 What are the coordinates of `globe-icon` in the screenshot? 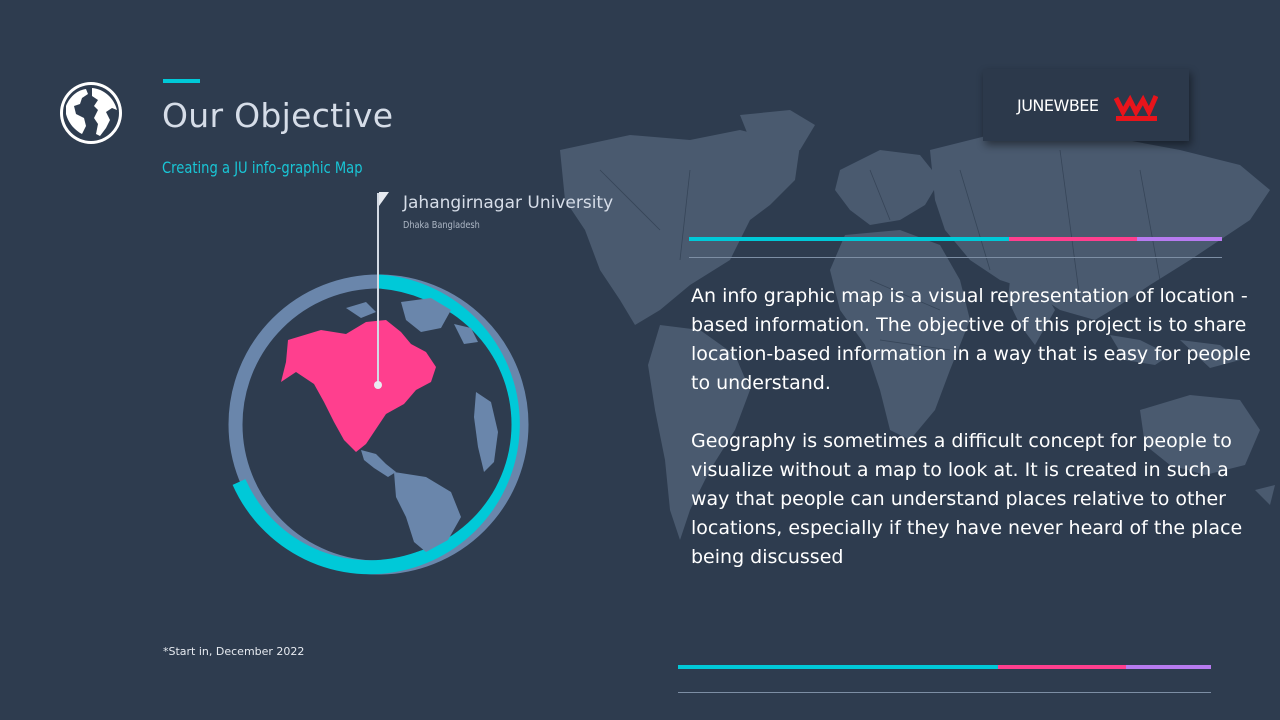 It's located at (91, 113).